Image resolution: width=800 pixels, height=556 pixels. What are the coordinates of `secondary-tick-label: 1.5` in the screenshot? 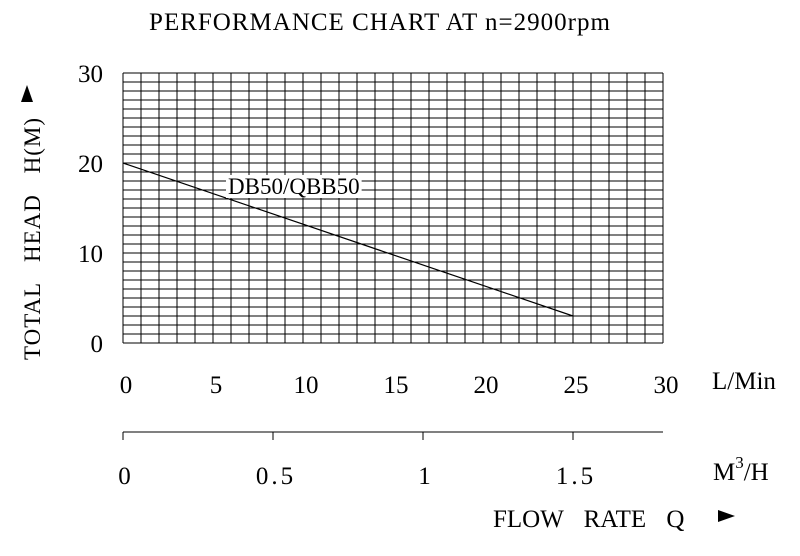 It's located at (576, 476).